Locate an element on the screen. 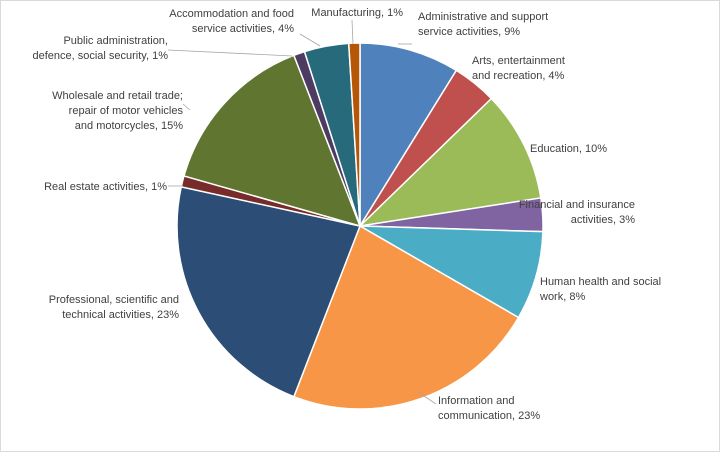 The image size is (720, 452). data-label-line: technical activities, 23% is located at coordinates (120, 315).